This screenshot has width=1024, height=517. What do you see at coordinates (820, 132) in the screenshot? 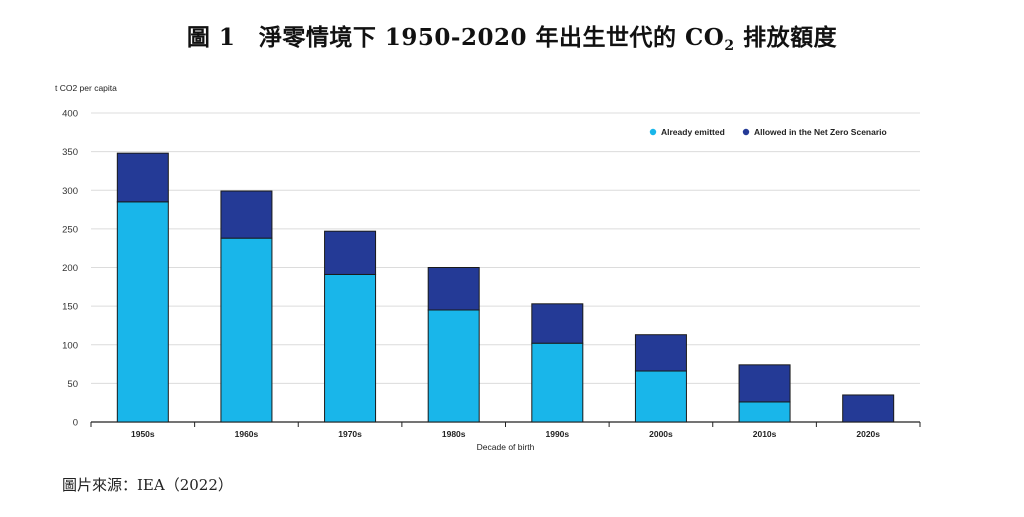
I see `legend-label: Allowed in the Net Zero Scenario` at bounding box center [820, 132].